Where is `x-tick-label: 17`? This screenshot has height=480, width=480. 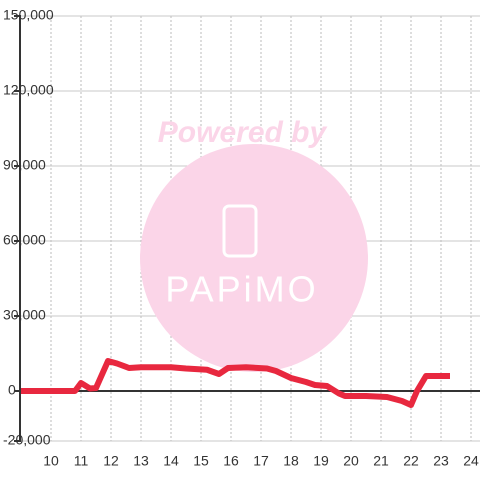
x-tick-label: 17 is located at coordinates (261, 461).